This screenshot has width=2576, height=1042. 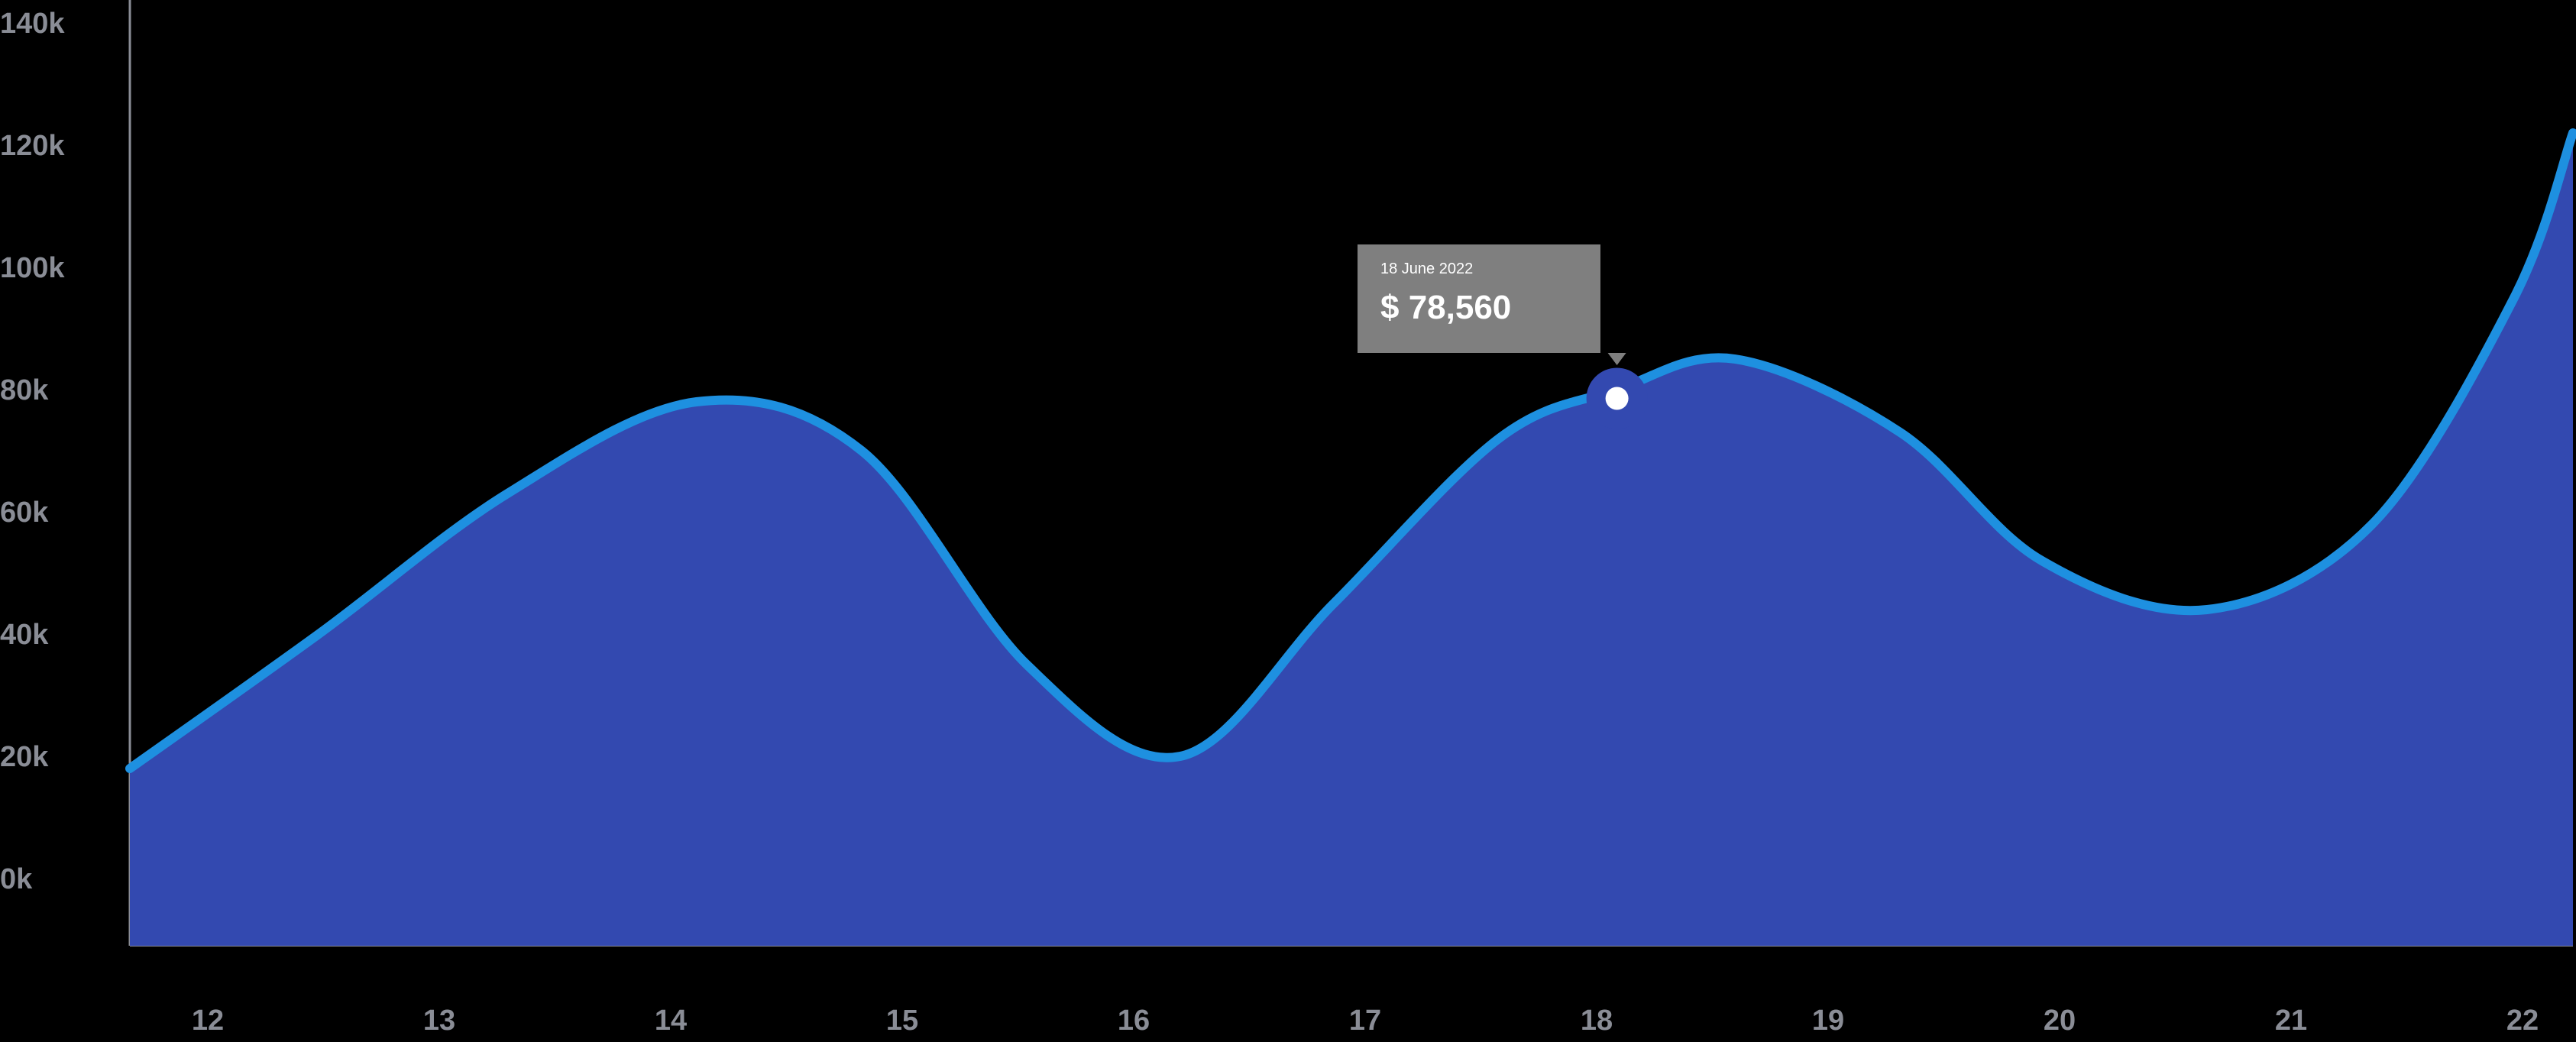 I want to click on value-tooltip: 18 June 2022 $ 78,560, so click(x=1479, y=298).